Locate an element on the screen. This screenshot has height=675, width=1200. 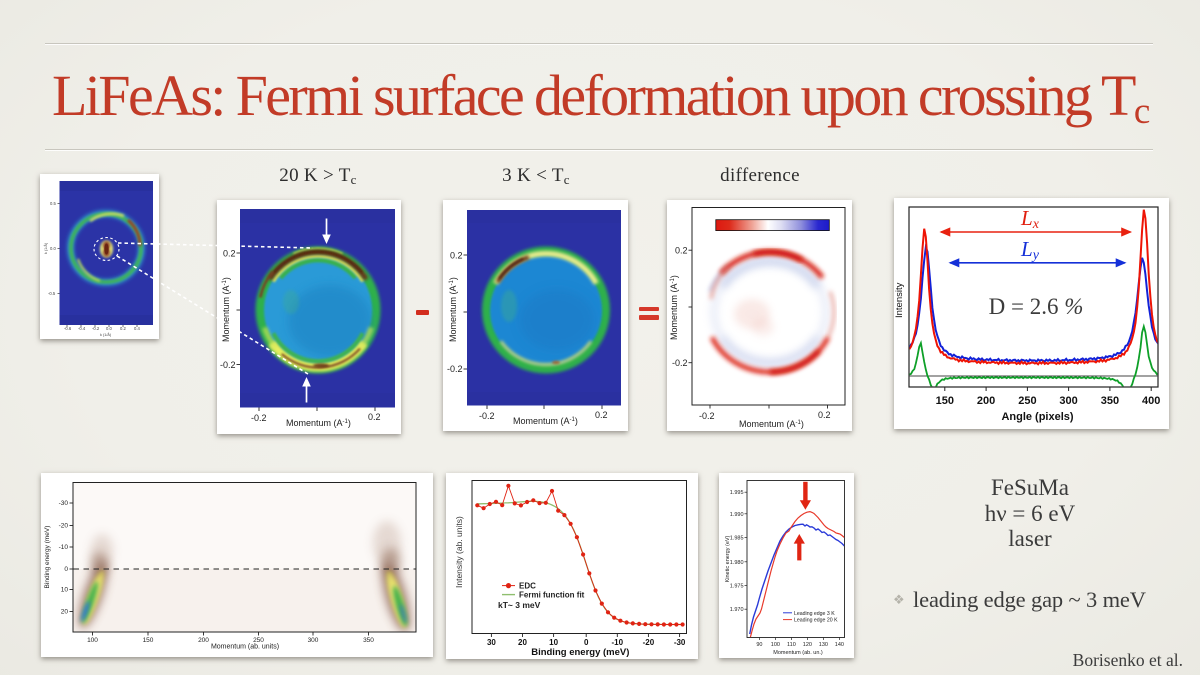
svg-text: D = 2.6 % is located at coordinates (1036, 306).